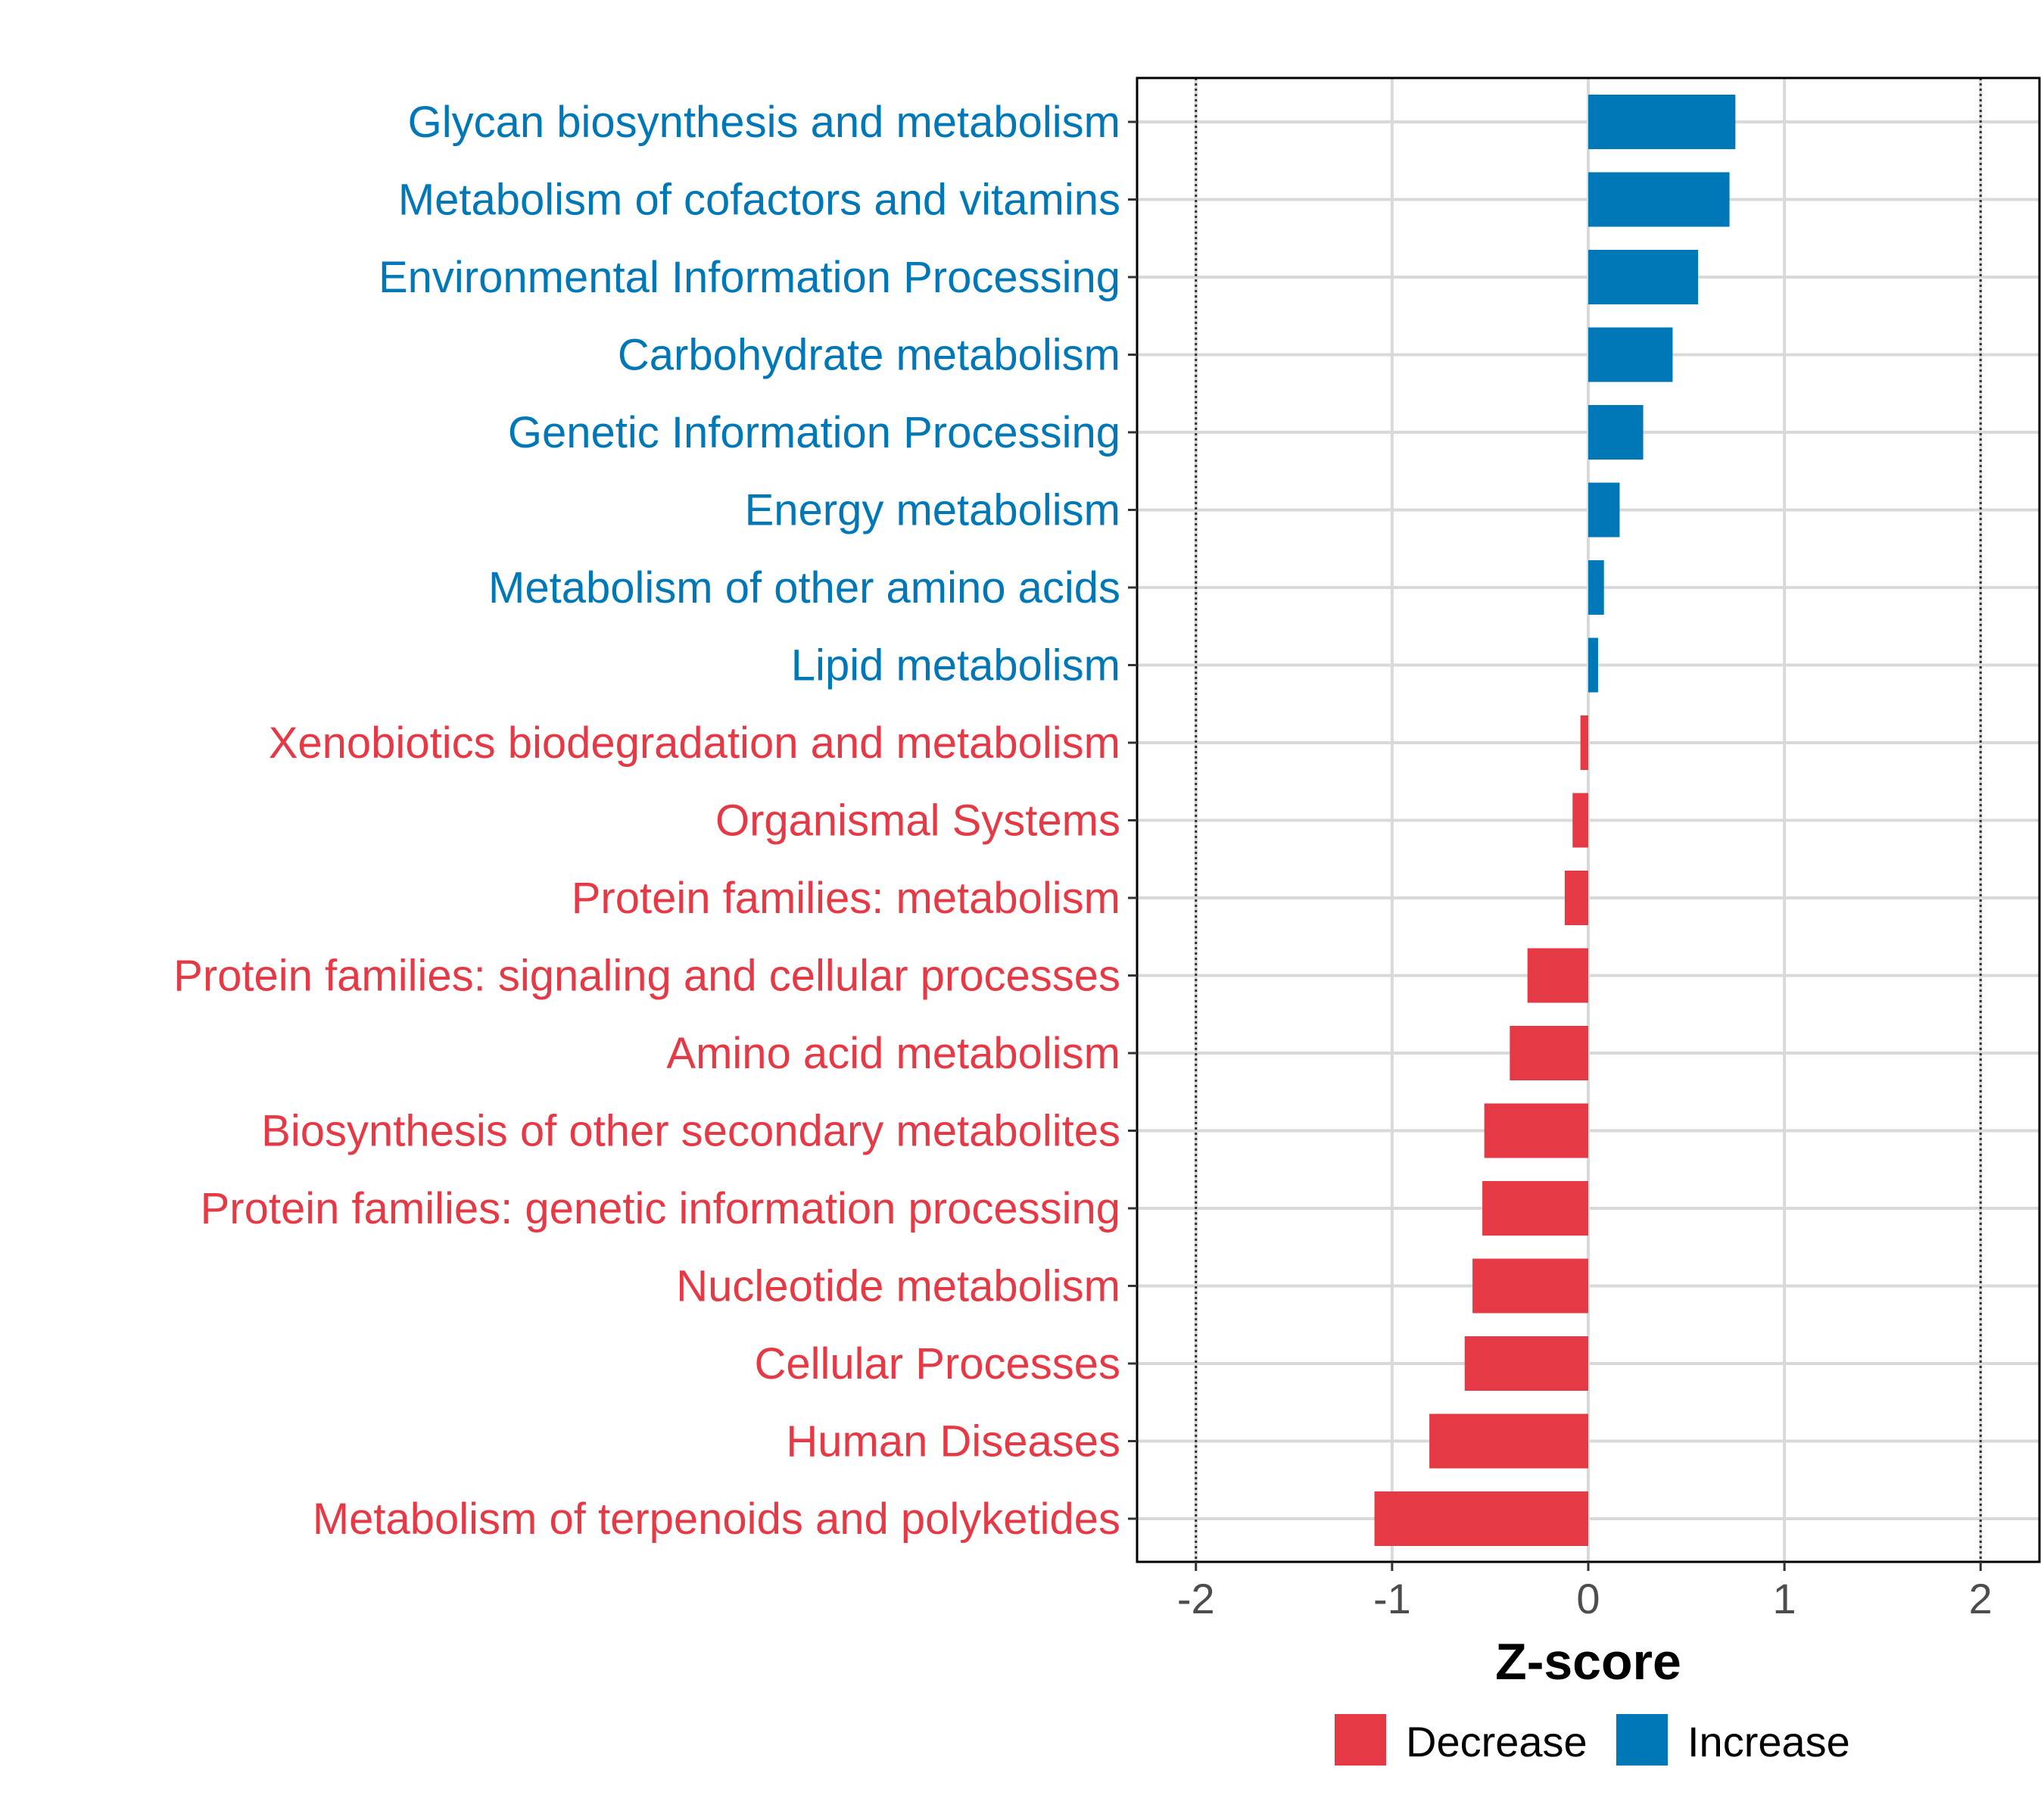 The height and width of the screenshot is (1817, 2044). What do you see at coordinates (1196, 1599) in the screenshot?
I see `x-tick-label: -2` at bounding box center [1196, 1599].